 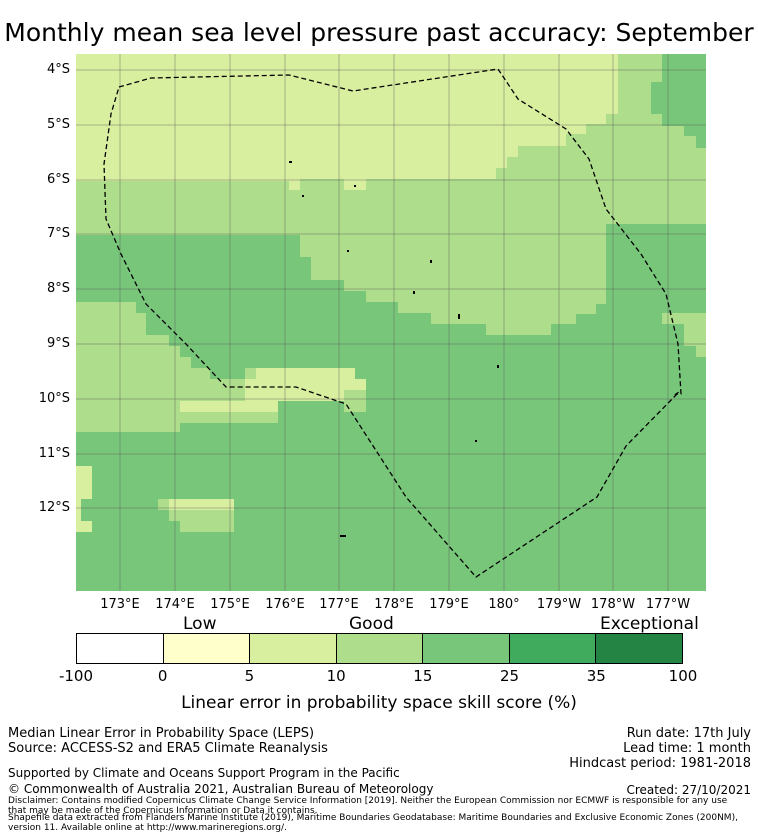 What do you see at coordinates (683, 676) in the screenshot?
I see `colorbar-tick-label: 100` at bounding box center [683, 676].